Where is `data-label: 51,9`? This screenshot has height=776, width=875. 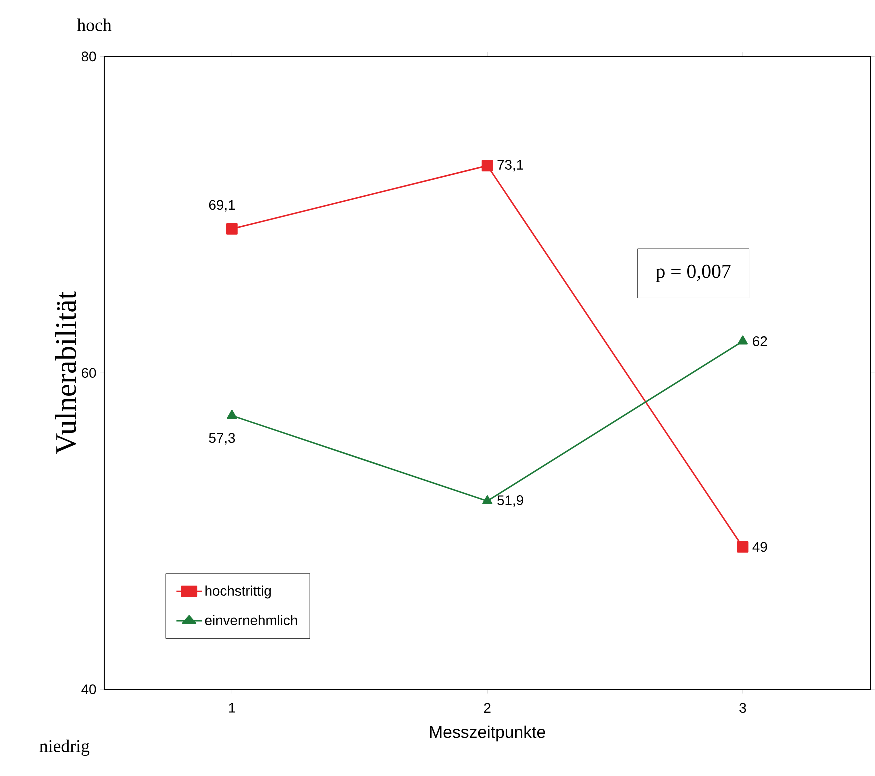 data-label: 51,9 is located at coordinates (511, 501).